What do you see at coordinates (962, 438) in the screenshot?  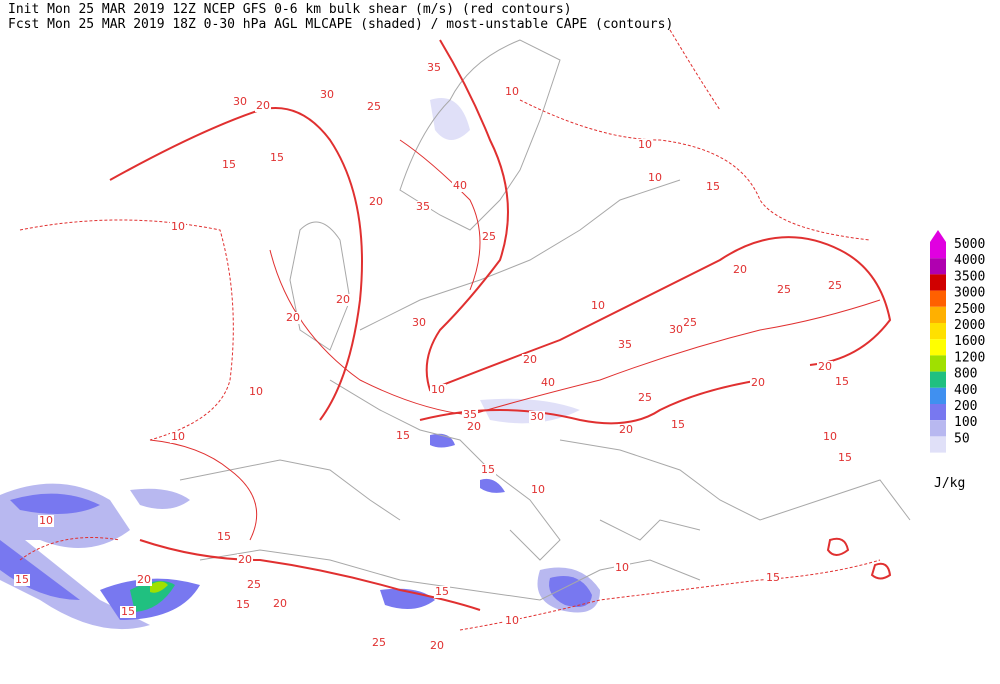 I see `legend-label: 50` at bounding box center [962, 438].